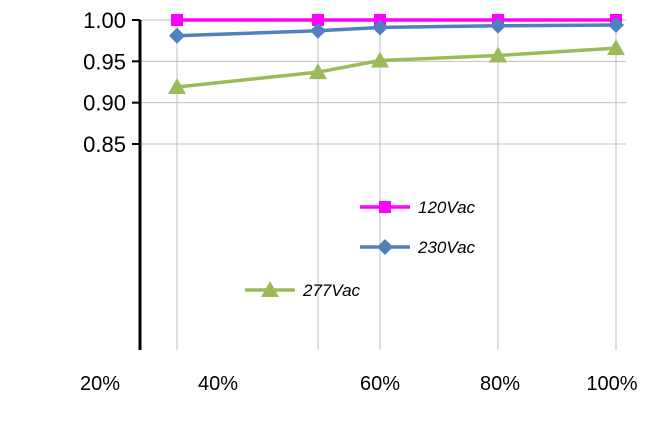 This screenshot has width=646, height=430. What do you see at coordinates (385, 207) in the screenshot?
I see `legend-marker-120Vac` at bounding box center [385, 207].